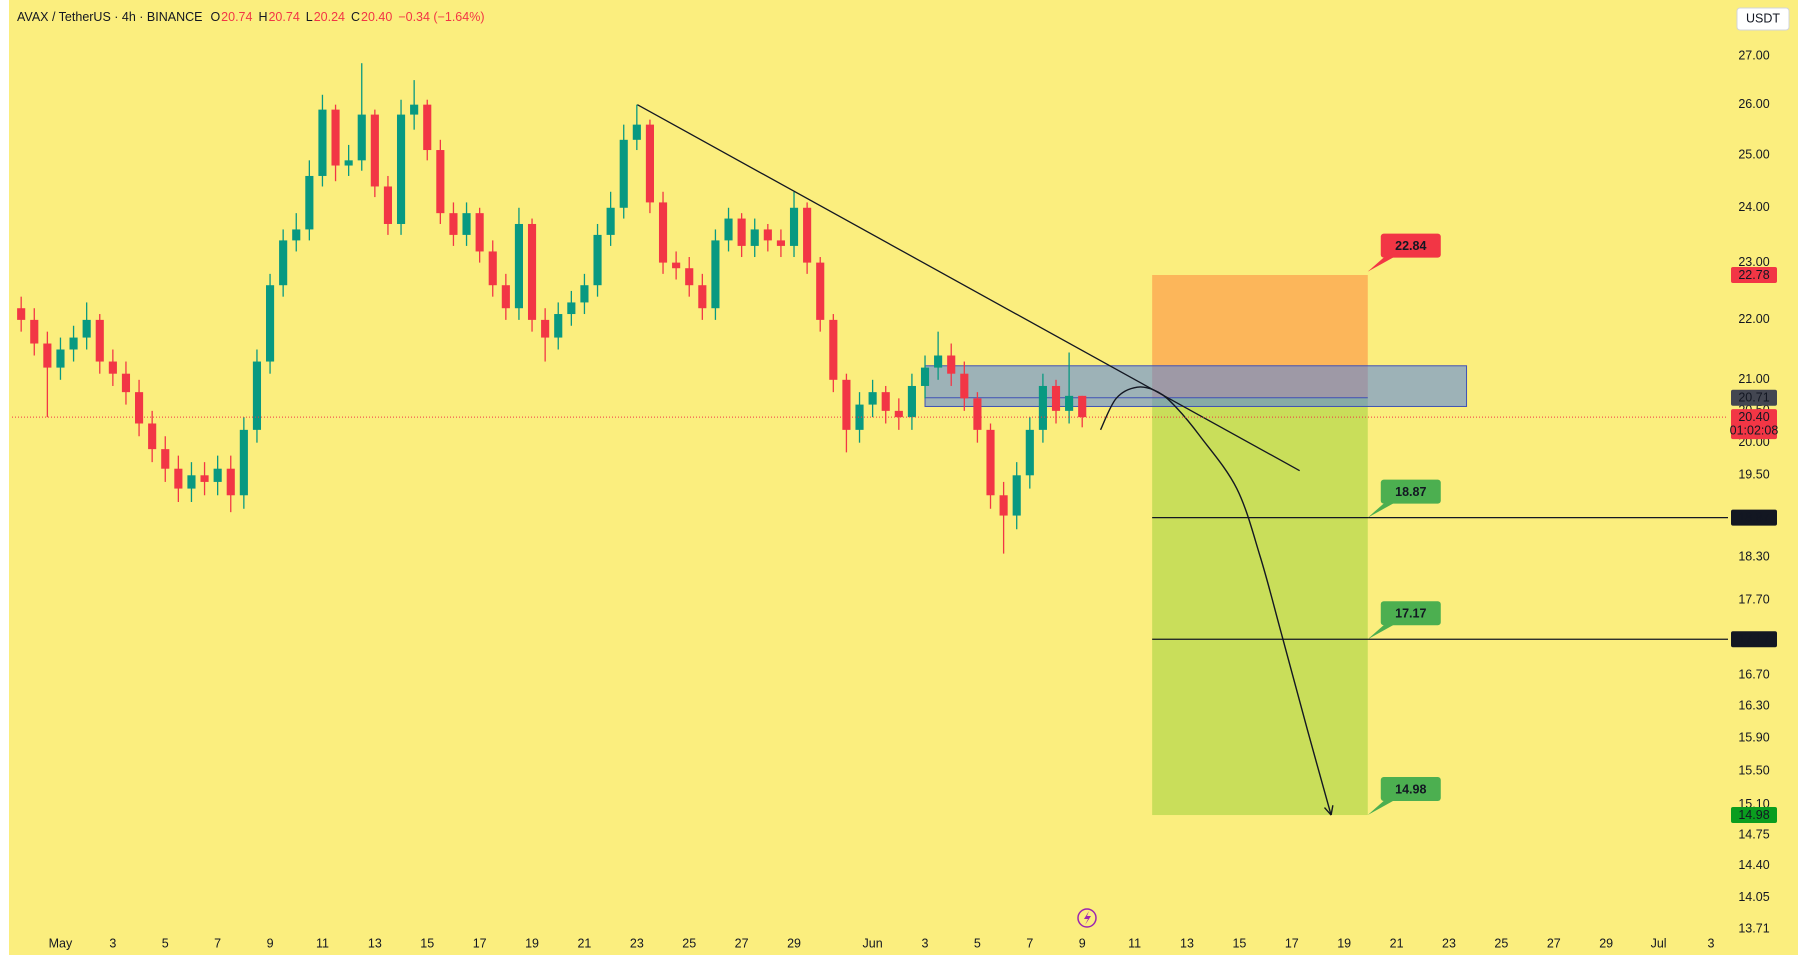 The width and height of the screenshot is (1798, 955). What do you see at coordinates (1292, 943) in the screenshot?
I see `x-tick-label: 17` at bounding box center [1292, 943].